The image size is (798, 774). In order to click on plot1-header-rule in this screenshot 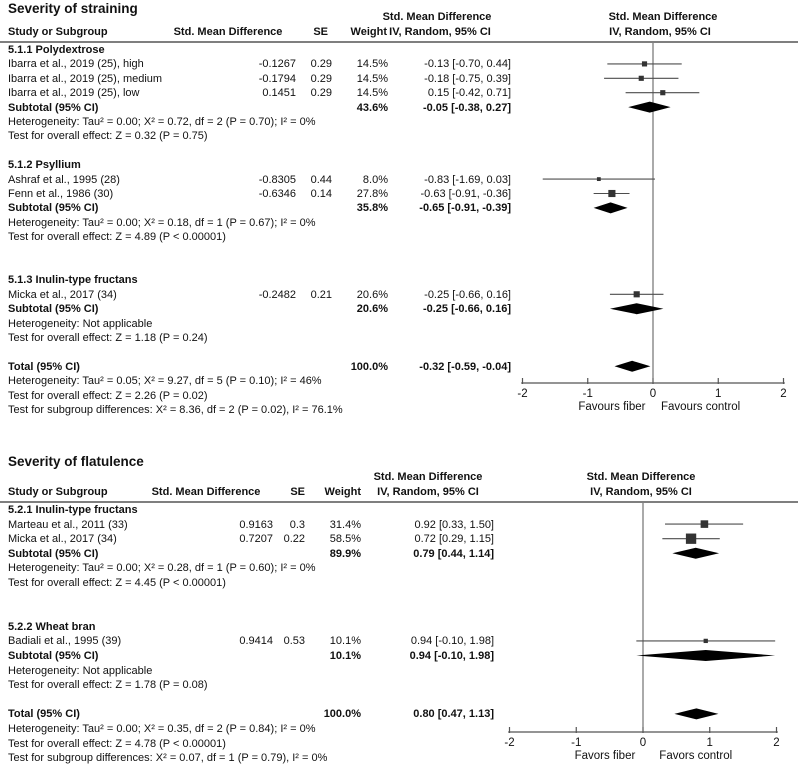, I will do `click(399, 42)`.